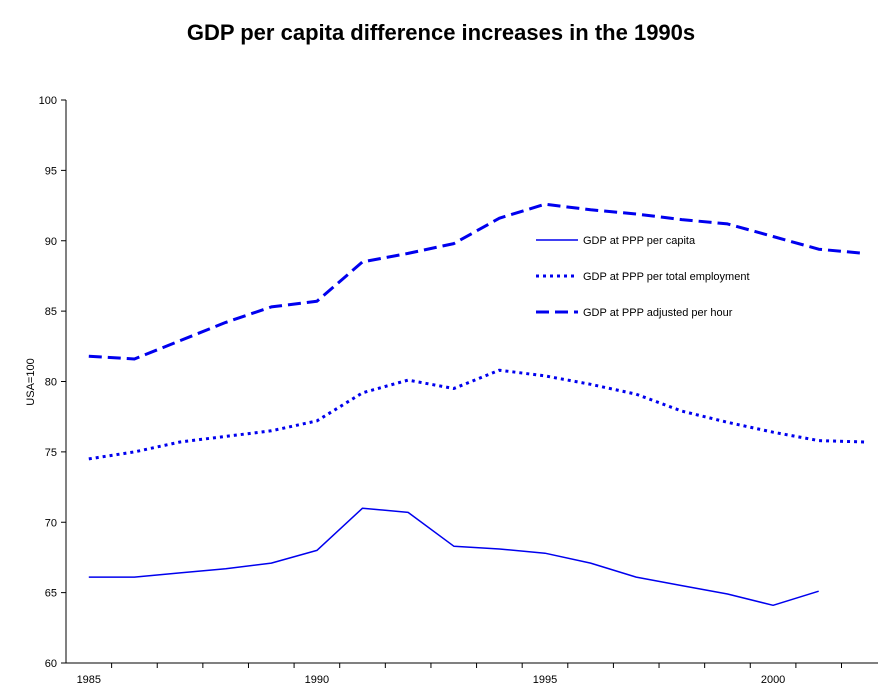 This screenshot has height=691, width=882. I want to click on y-tick-label: 70, so click(51, 523).